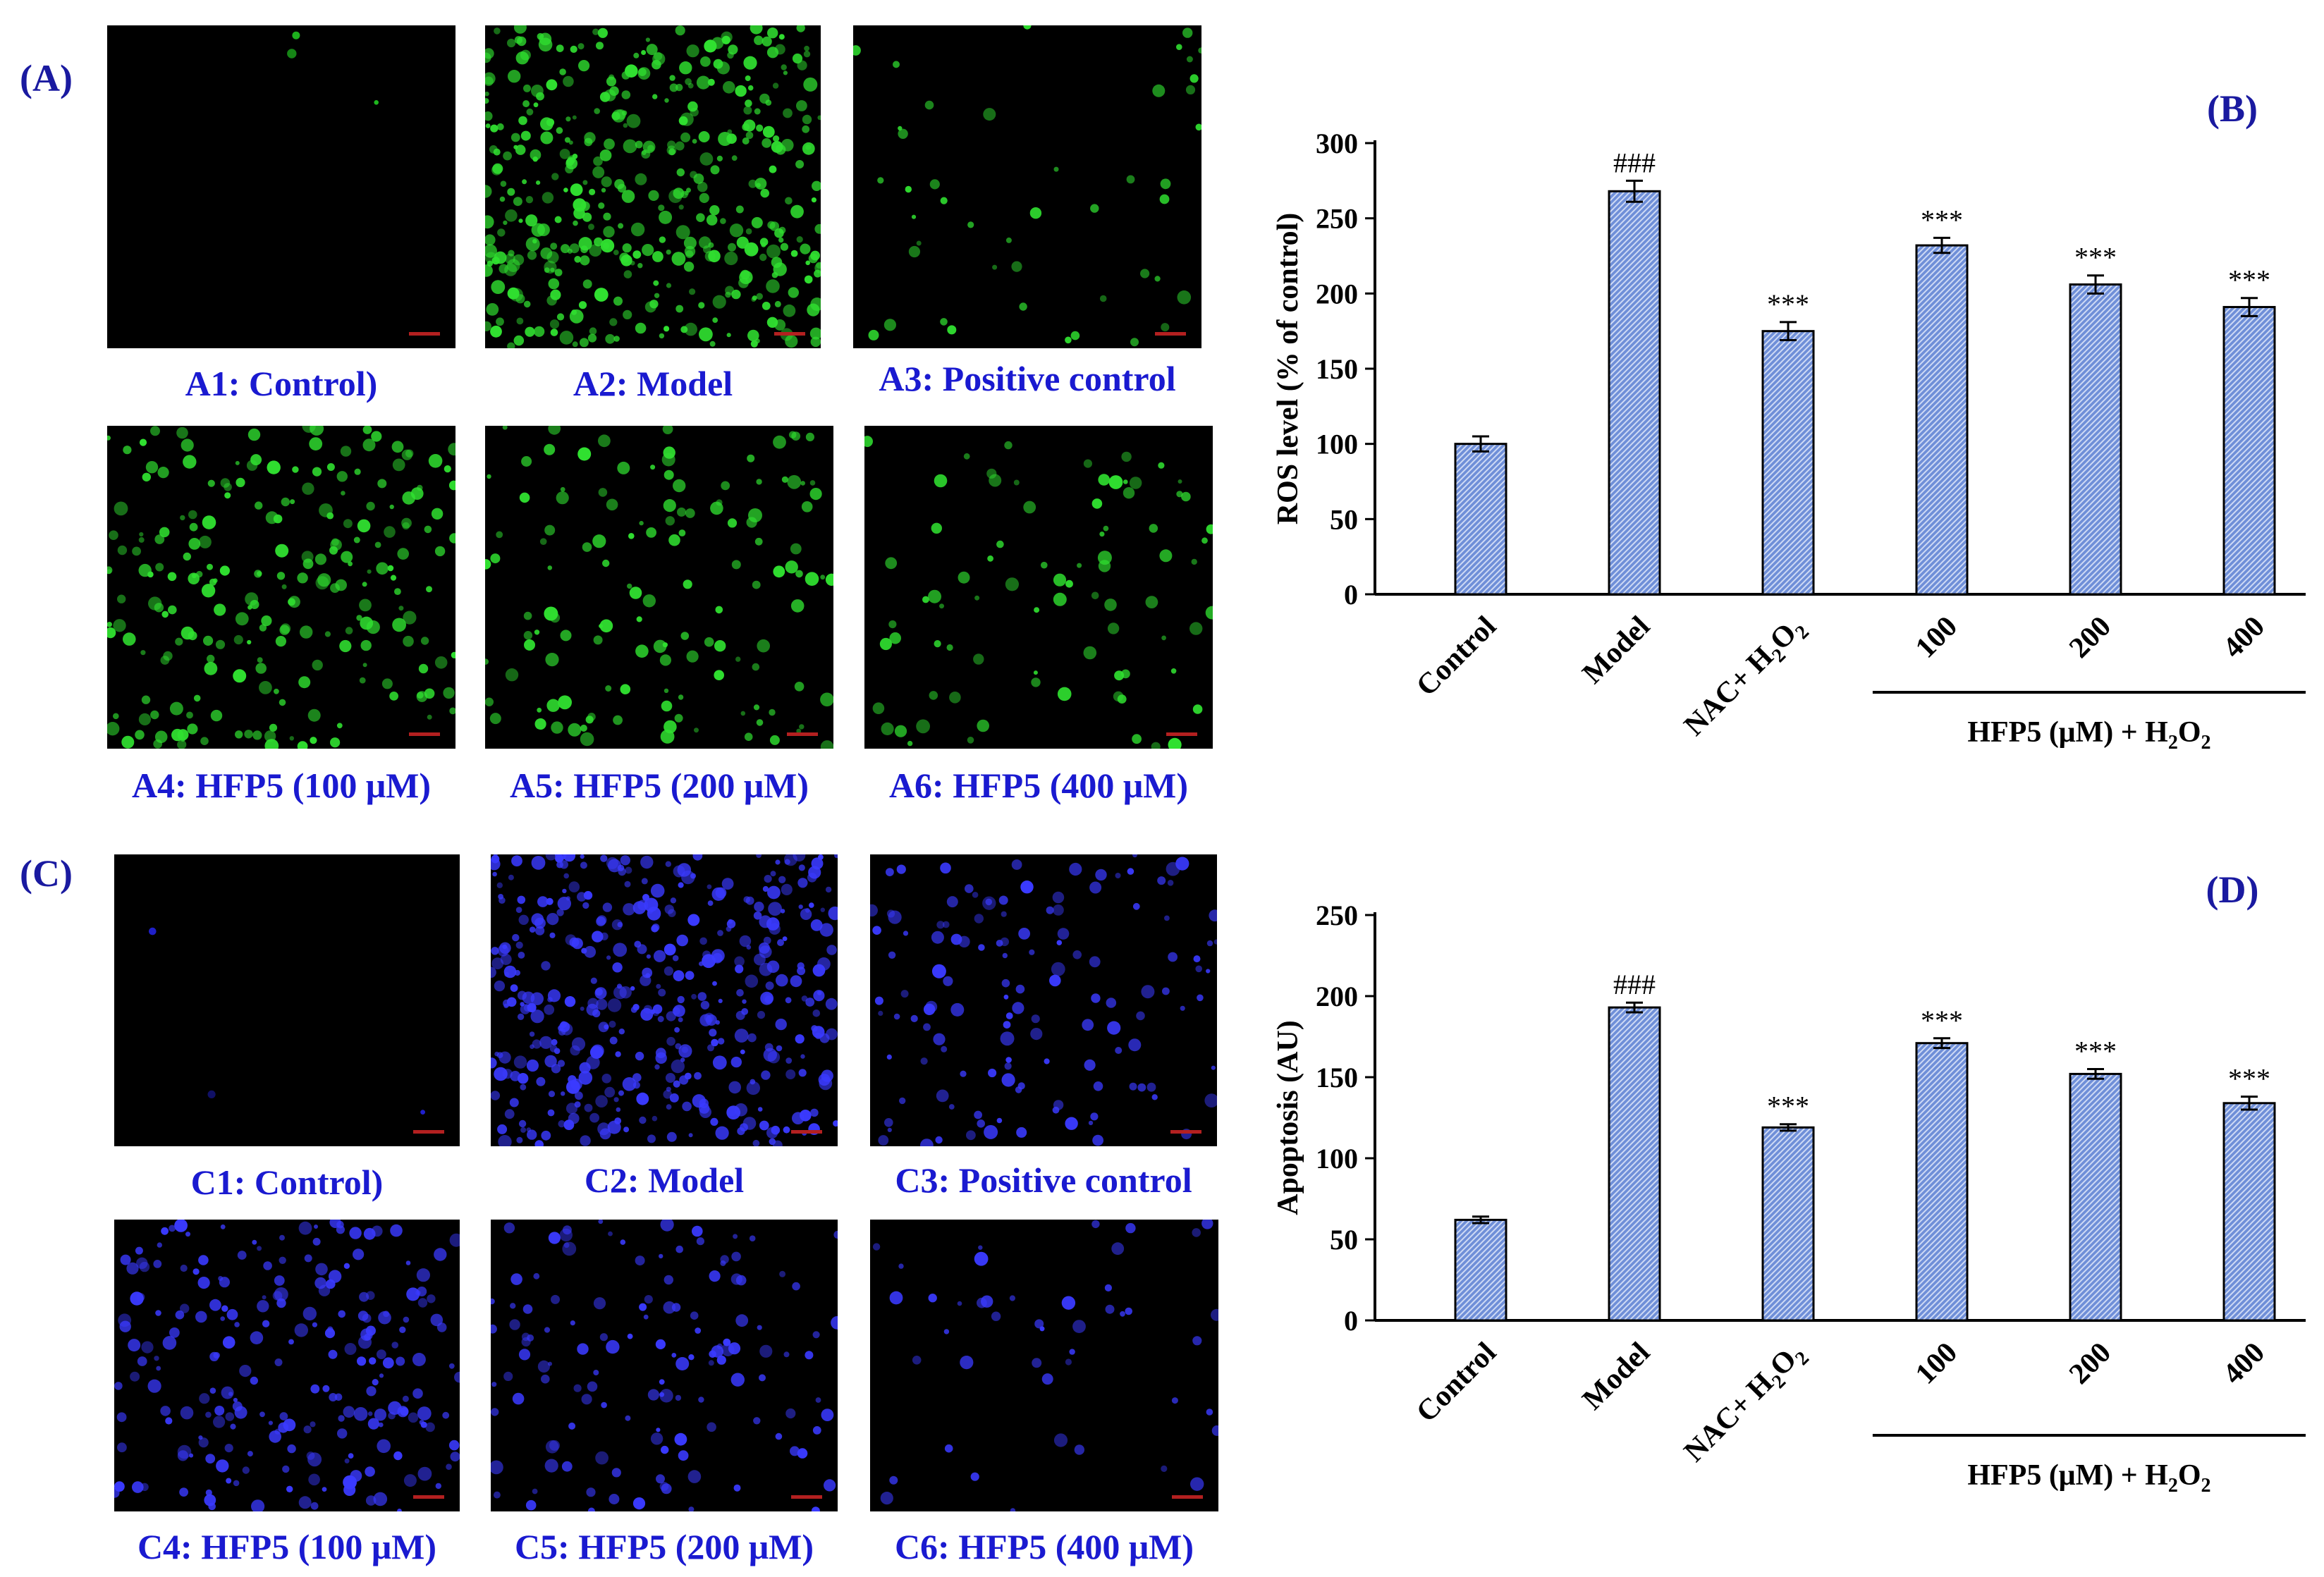  I want to click on micrograph-c5, so click(664, 1365).